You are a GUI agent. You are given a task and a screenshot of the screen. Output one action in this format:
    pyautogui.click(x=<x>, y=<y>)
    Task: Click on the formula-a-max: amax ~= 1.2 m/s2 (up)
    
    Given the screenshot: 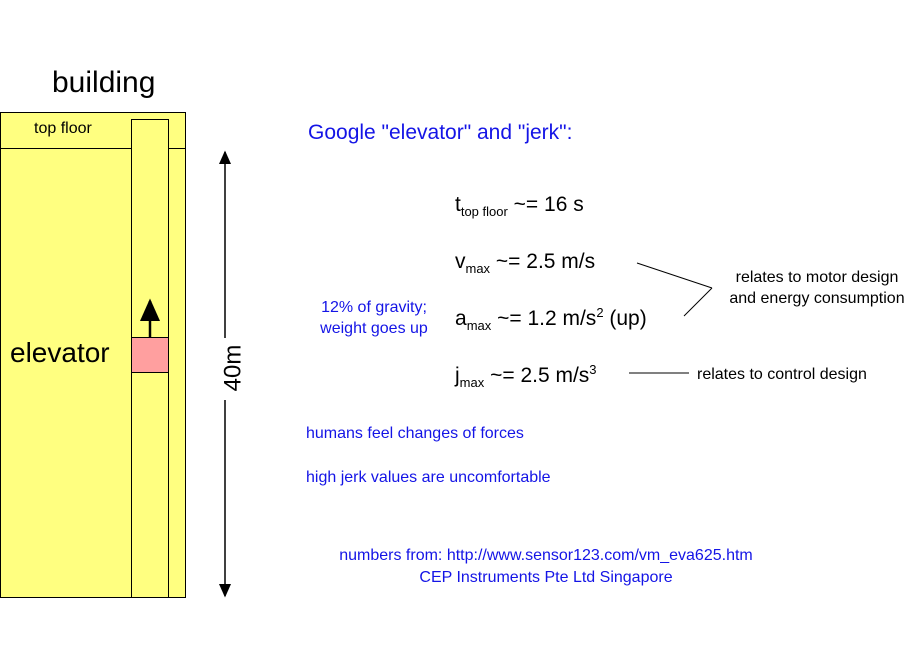 What is the action you would take?
    pyautogui.click(x=551, y=319)
    